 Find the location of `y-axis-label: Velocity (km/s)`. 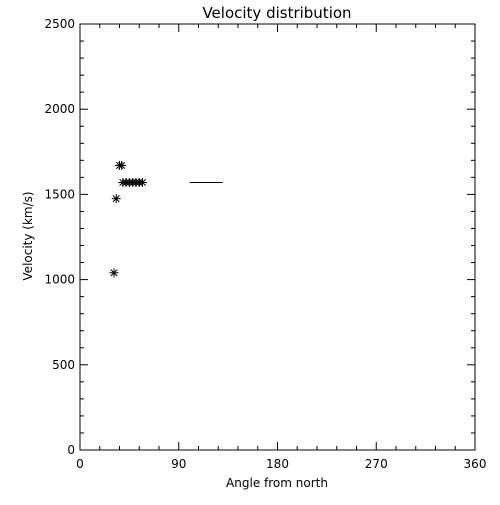

y-axis-label: Velocity (km/s) is located at coordinates (28, 235).